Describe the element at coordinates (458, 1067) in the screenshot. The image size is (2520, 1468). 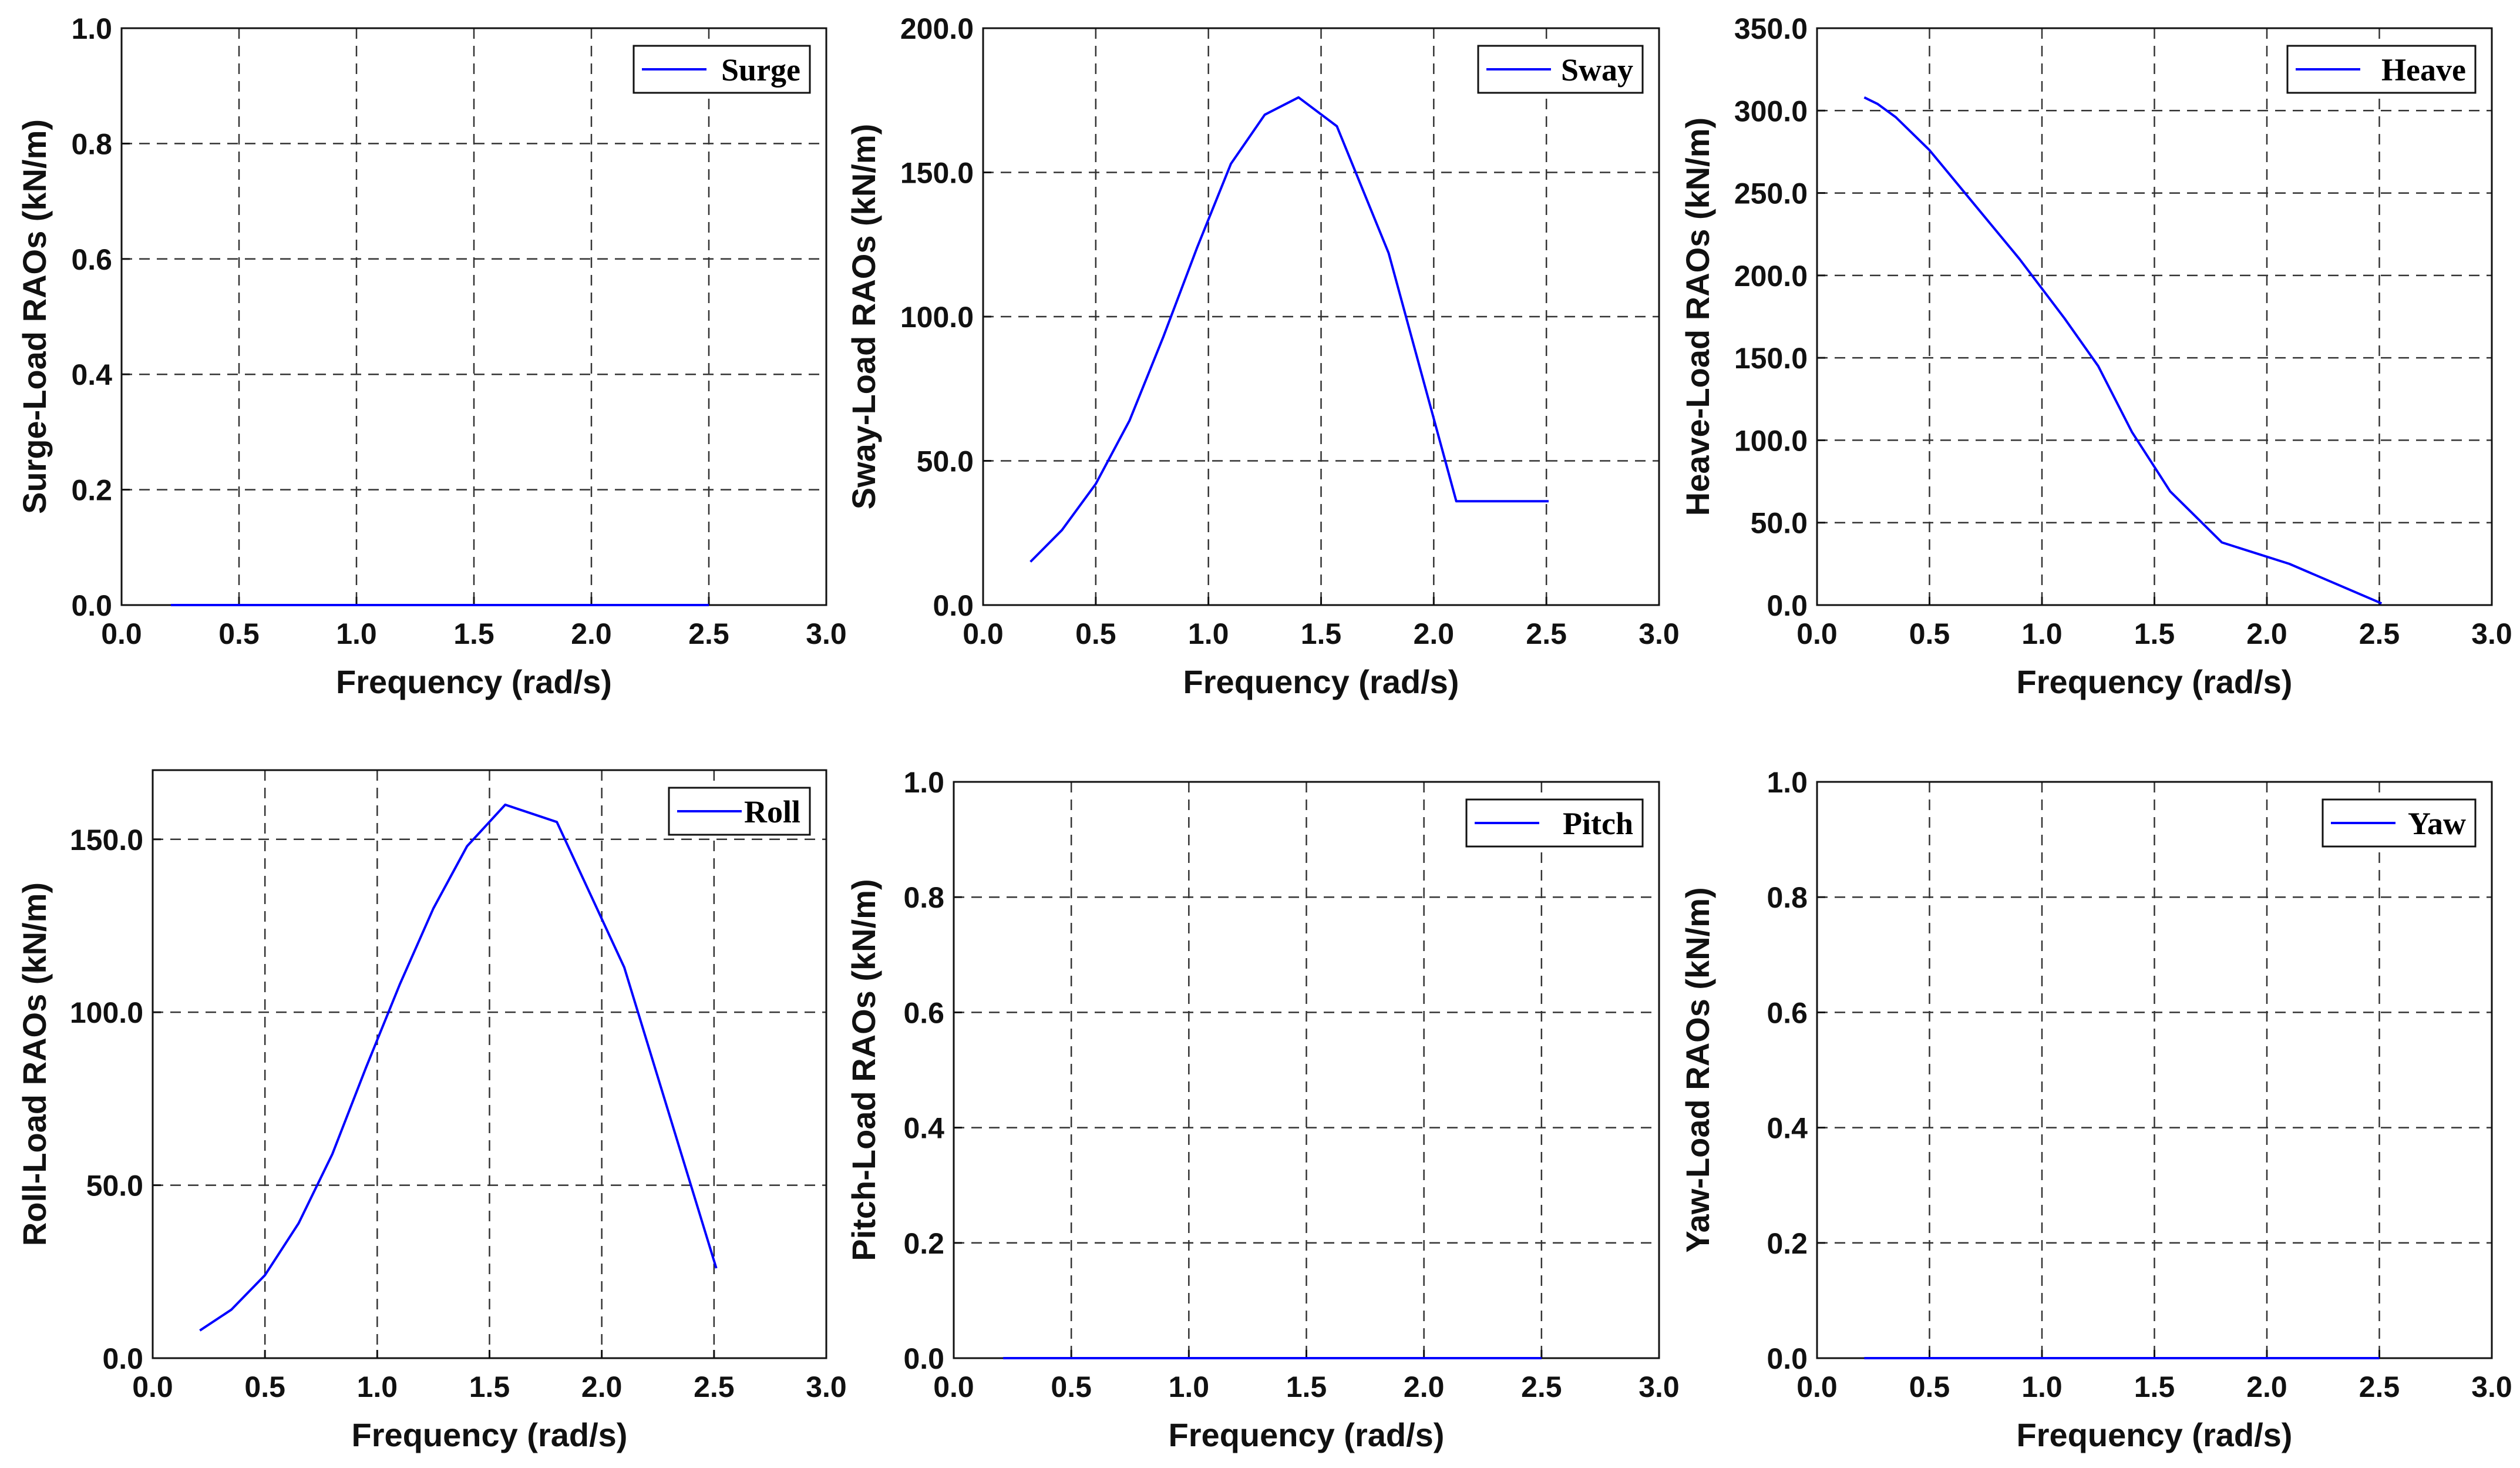
I see `series-line-roll` at that location.